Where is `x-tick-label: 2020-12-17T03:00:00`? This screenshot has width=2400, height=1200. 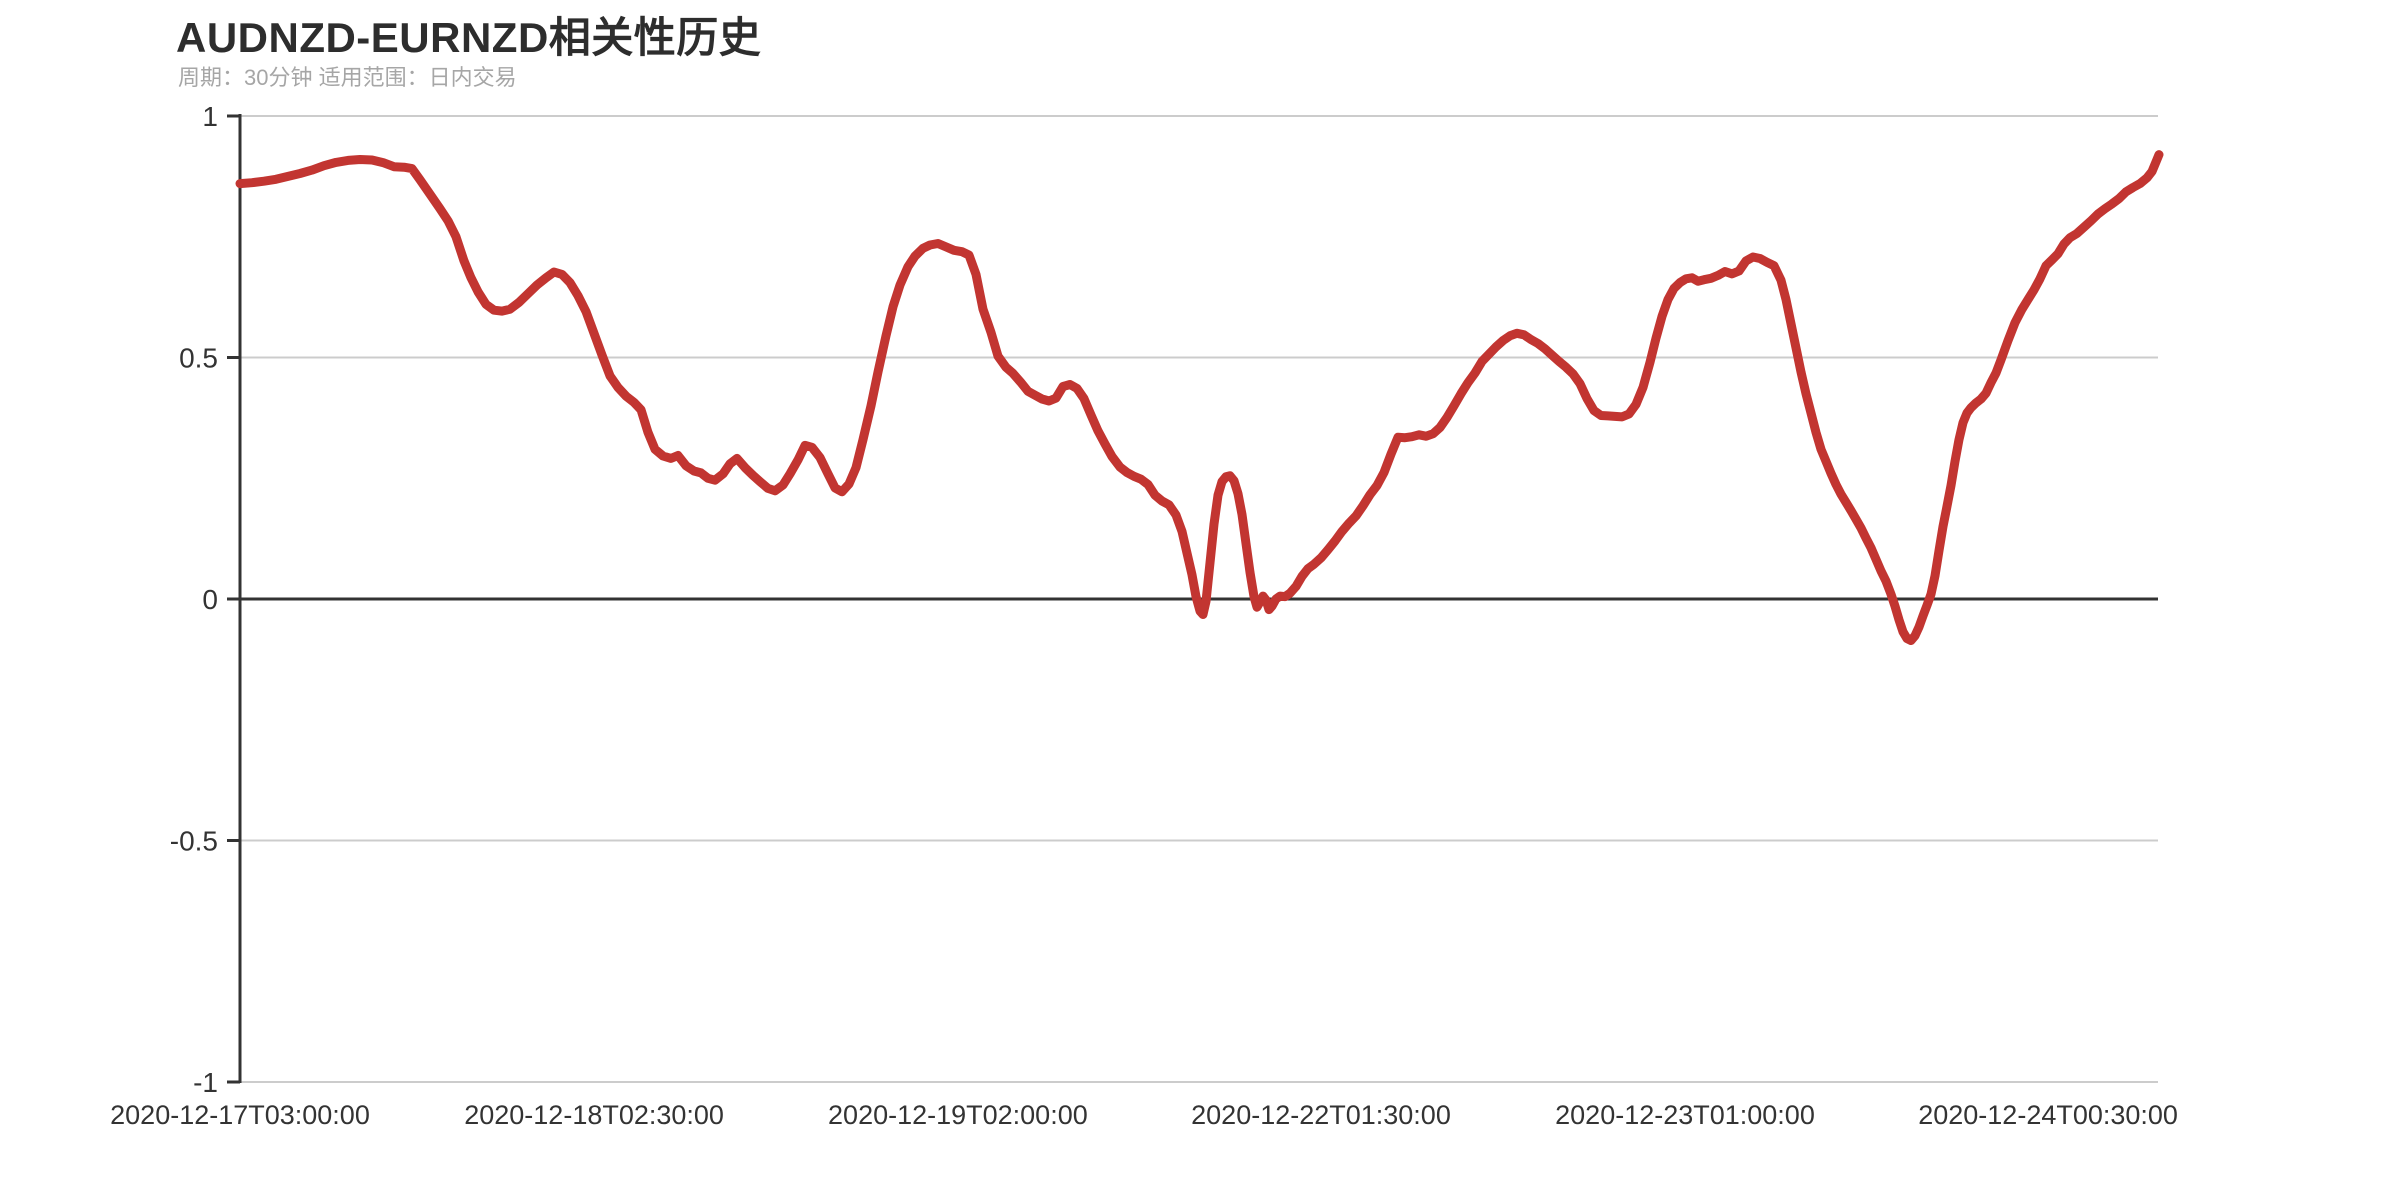
x-tick-label: 2020-12-17T03:00:00 is located at coordinates (240, 1115).